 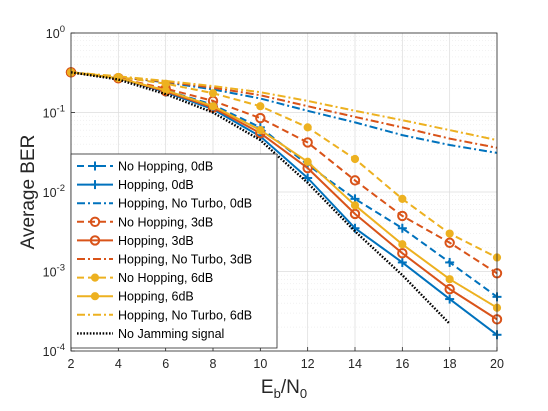 I want to click on x-tick-label: 20, so click(x=497, y=364).